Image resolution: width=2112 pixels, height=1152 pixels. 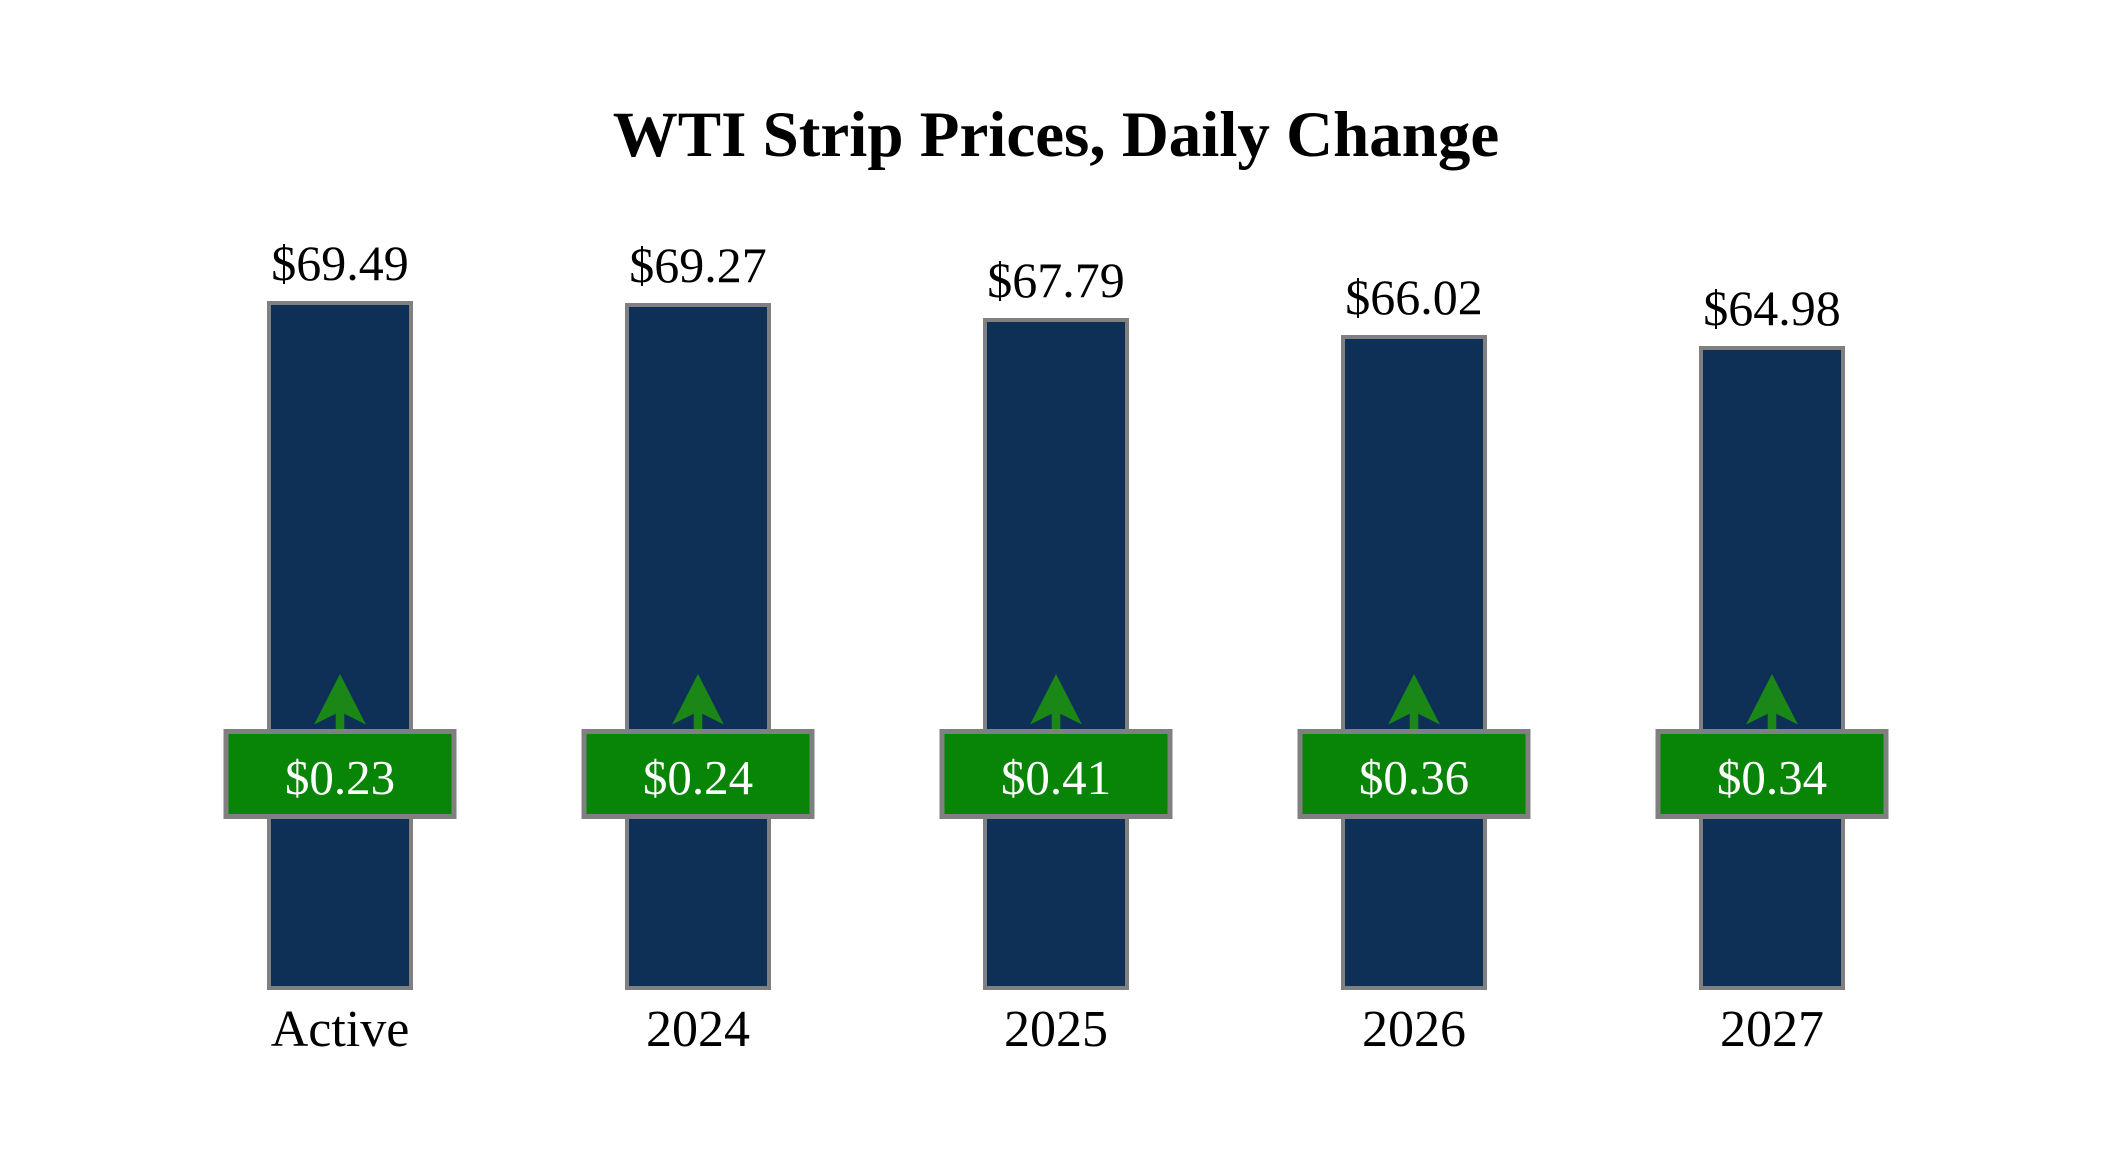 What do you see at coordinates (1056, 1029) in the screenshot?
I see `category-label: 2025` at bounding box center [1056, 1029].